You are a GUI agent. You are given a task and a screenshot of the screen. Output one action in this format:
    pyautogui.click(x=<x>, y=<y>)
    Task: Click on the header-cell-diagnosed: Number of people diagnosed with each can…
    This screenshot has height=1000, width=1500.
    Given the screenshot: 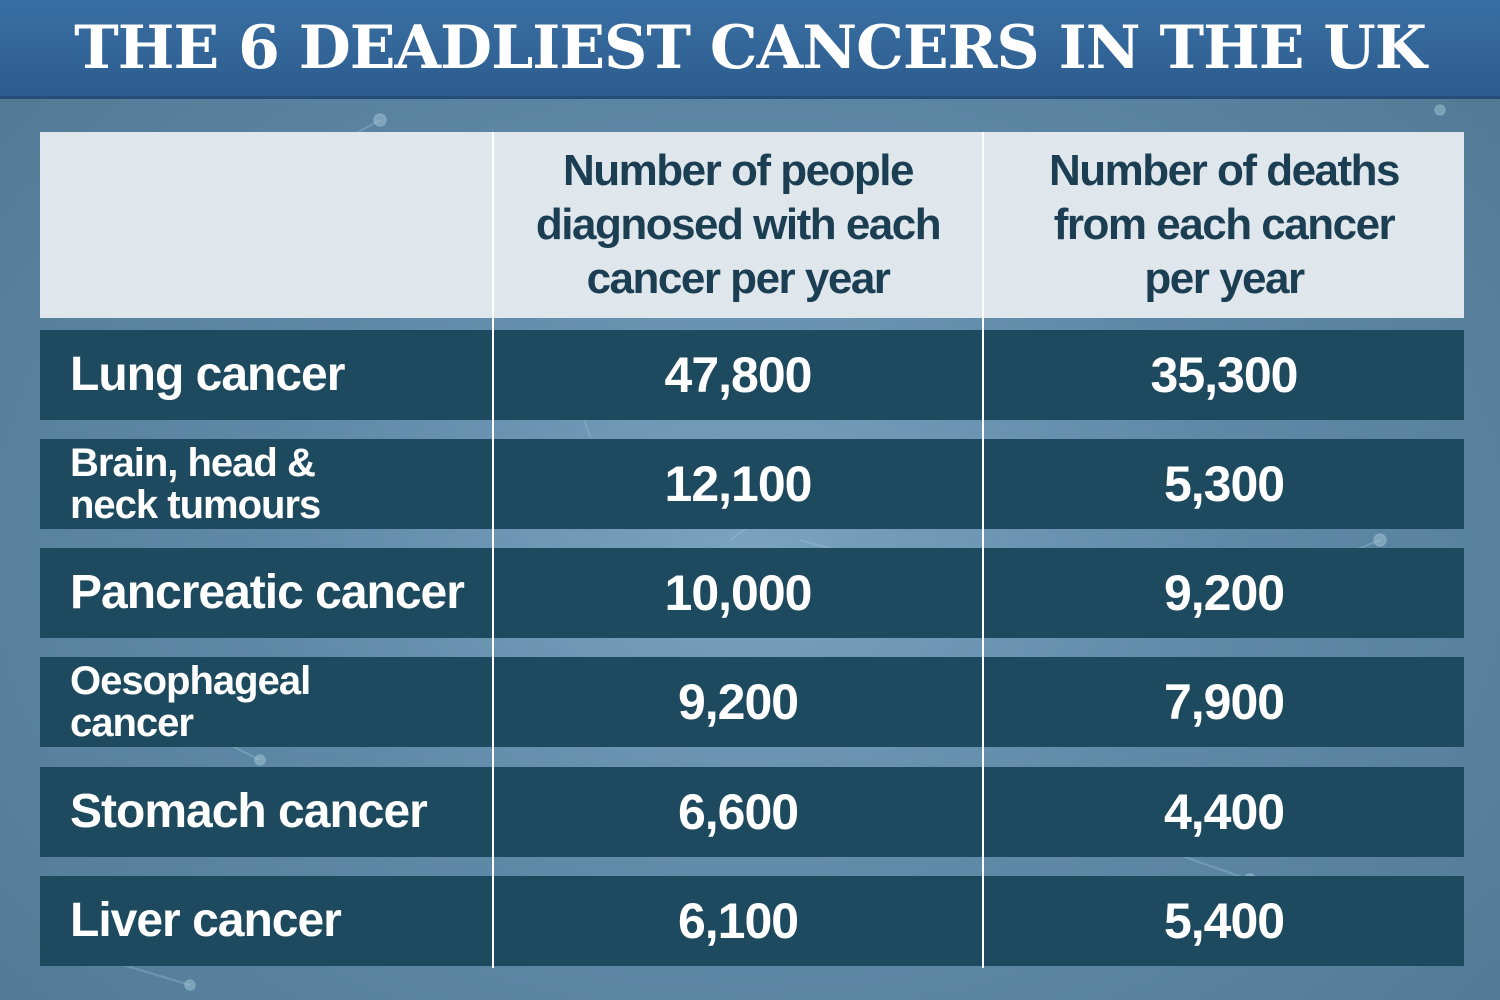 What is the action you would take?
    pyautogui.click(x=738, y=225)
    